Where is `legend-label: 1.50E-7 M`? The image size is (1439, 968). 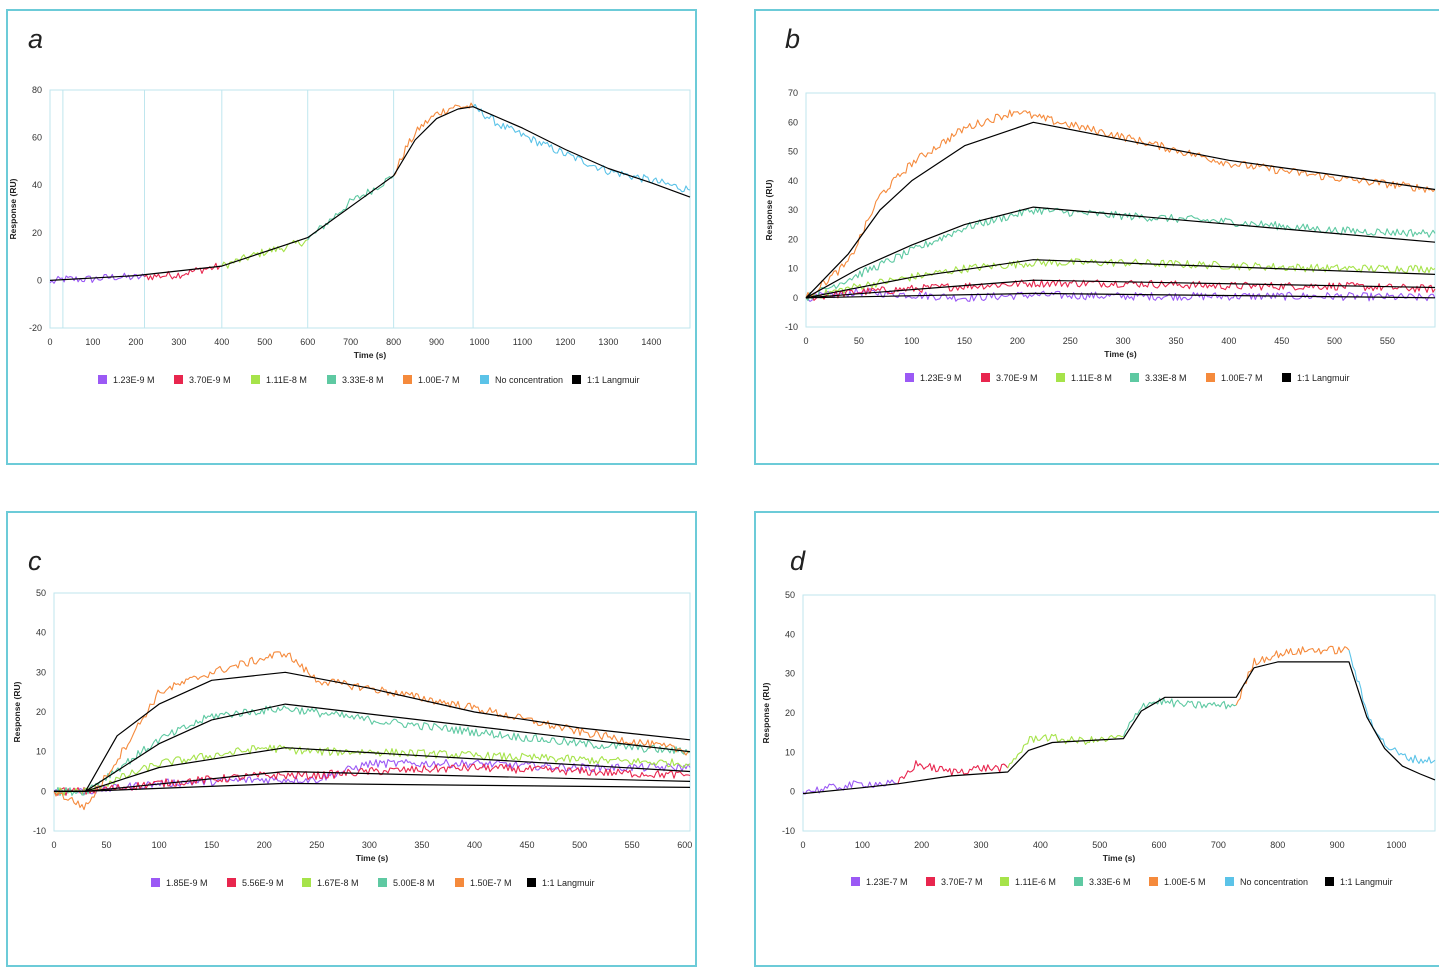
legend-label: 1.50E-7 M is located at coordinates (491, 883).